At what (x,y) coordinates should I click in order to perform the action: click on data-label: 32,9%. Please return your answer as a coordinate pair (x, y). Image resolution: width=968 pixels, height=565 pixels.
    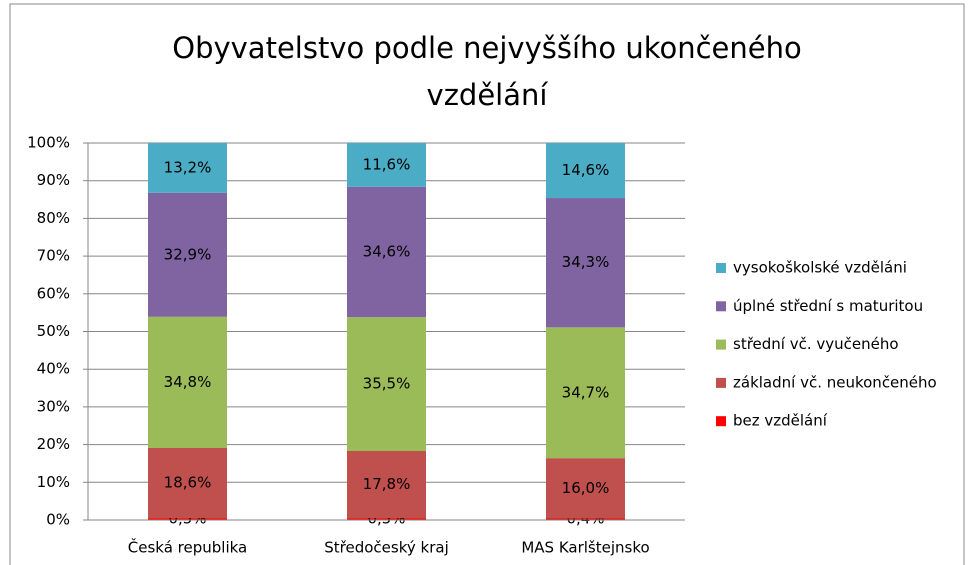
    Looking at the image, I should click on (188, 254).